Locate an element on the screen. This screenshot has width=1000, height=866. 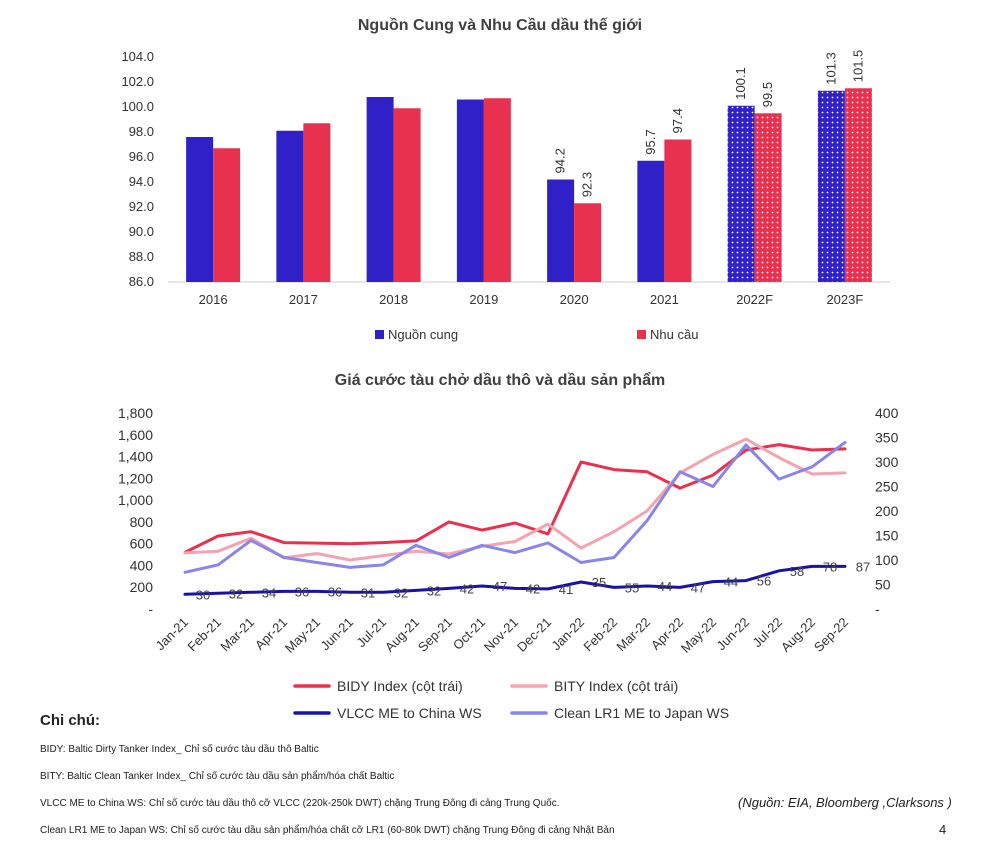
legend-label-bity: BITY Index (cột trái) is located at coordinates (616, 686).